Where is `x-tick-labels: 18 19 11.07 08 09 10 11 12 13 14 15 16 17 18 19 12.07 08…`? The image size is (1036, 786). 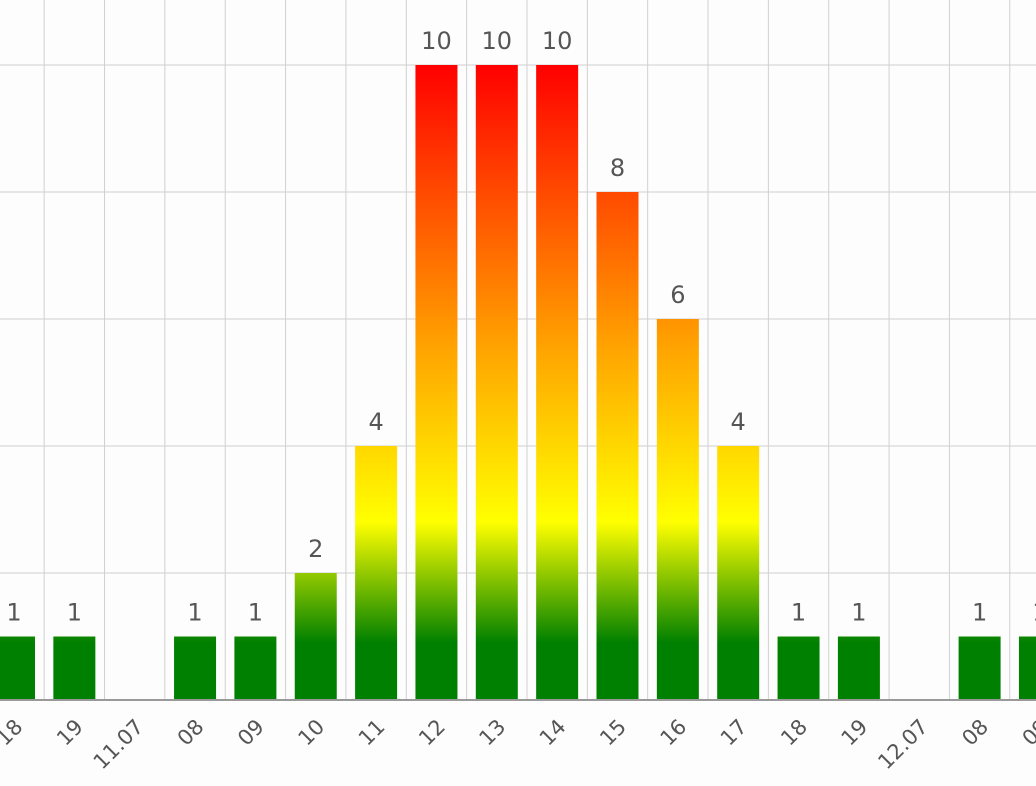
x-tick-labels: 18 19 11.07 08 09 10 11 12 13 14 15 16 17 18 19 12.07 08… is located at coordinates (518, 744).